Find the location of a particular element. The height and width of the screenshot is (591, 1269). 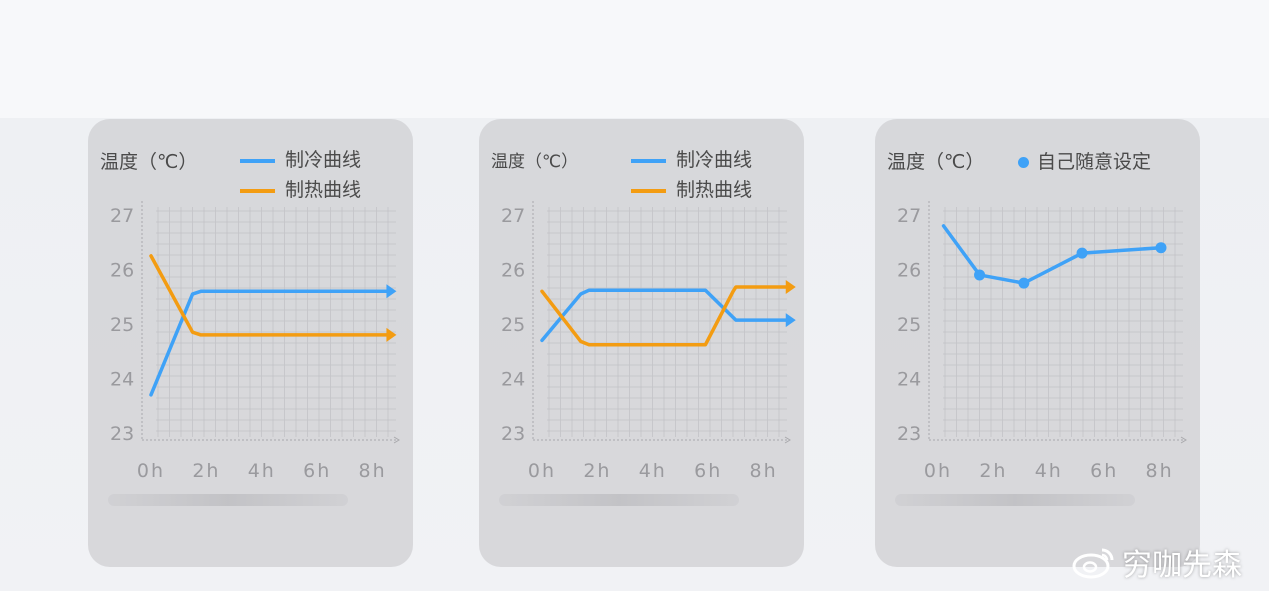

legend-label: 自己随意设定 is located at coordinates (1094, 162).